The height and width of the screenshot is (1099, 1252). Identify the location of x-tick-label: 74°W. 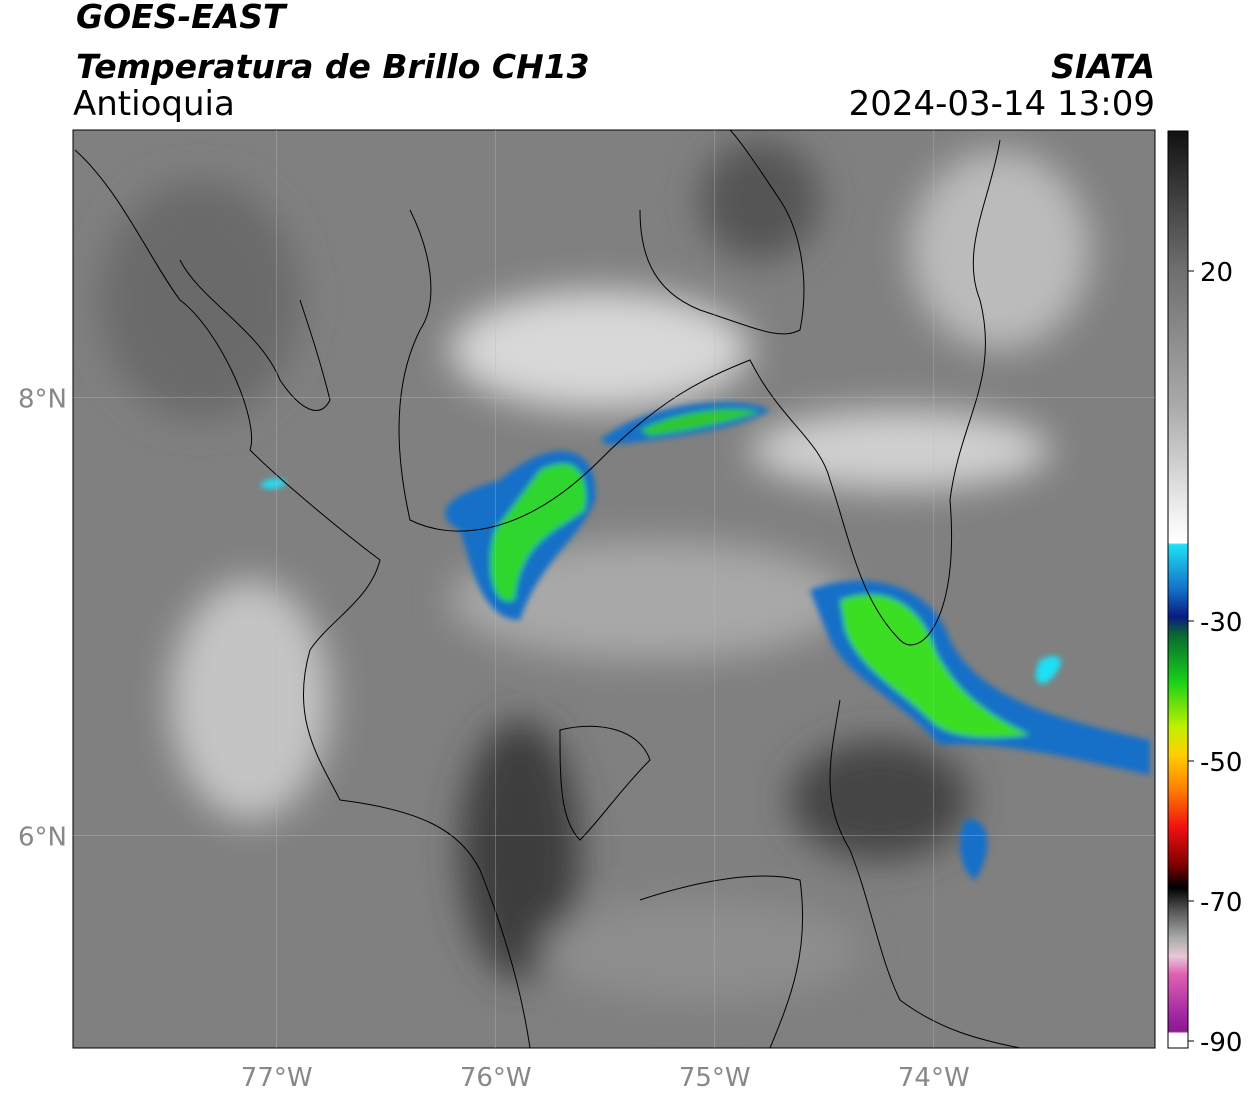
(934, 1078).